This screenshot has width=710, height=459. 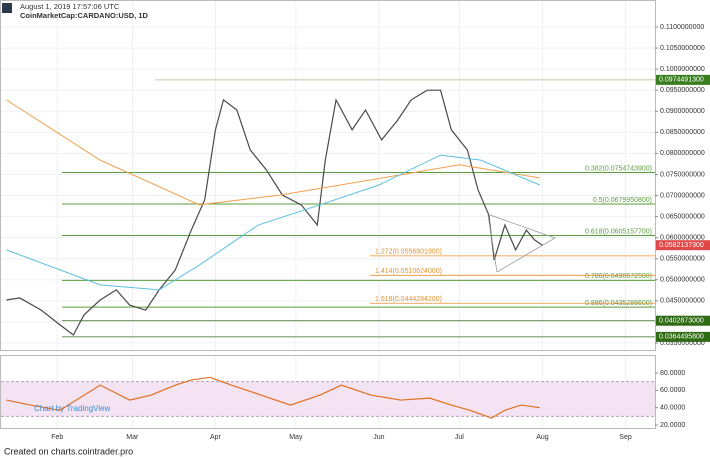 What do you see at coordinates (672, 390) in the screenshot?
I see `y-tick-label: 60.0000` at bounding box center [672, 390].